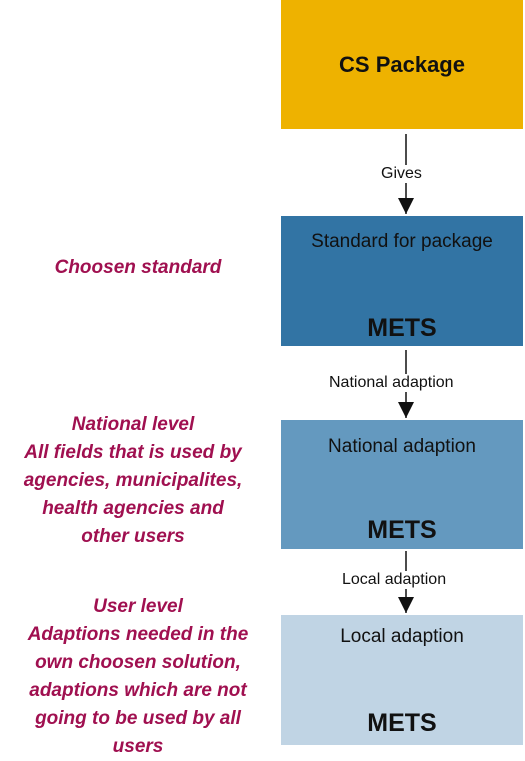  I want to click on local-adaption-connector-label: Local adaption, so click(394, 580).